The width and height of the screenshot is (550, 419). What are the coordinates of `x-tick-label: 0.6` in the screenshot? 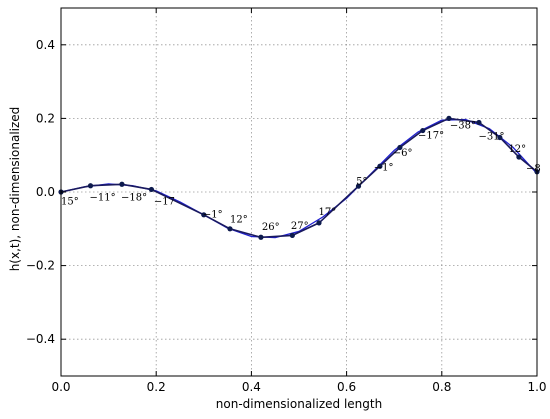 It's located at (346, 387).